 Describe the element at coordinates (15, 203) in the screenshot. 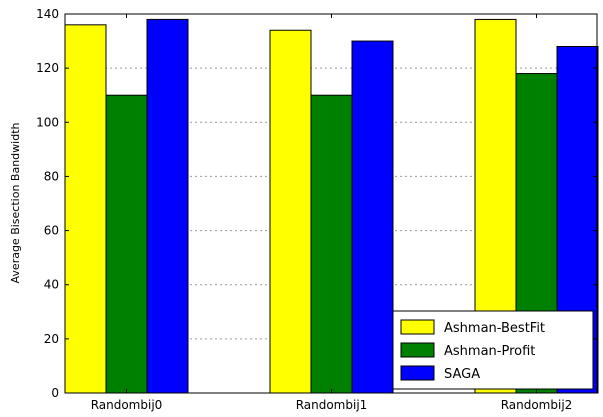

I see `y-axis-label: Average Bisection Bandwidth` at that location.